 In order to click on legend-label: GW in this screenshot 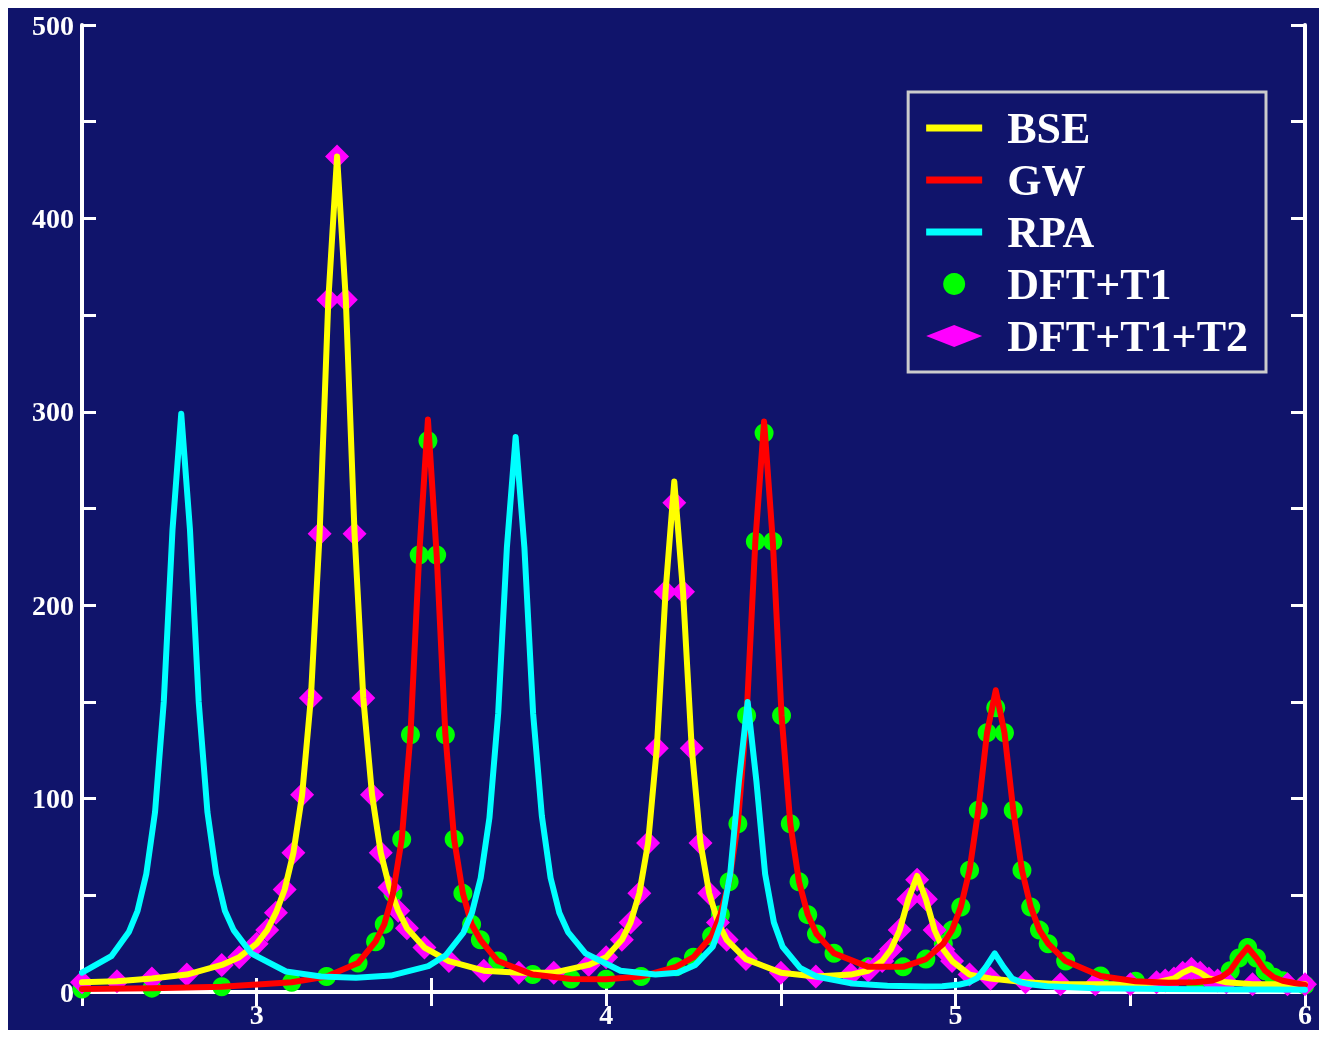, I will do `click(1046, 180)`.